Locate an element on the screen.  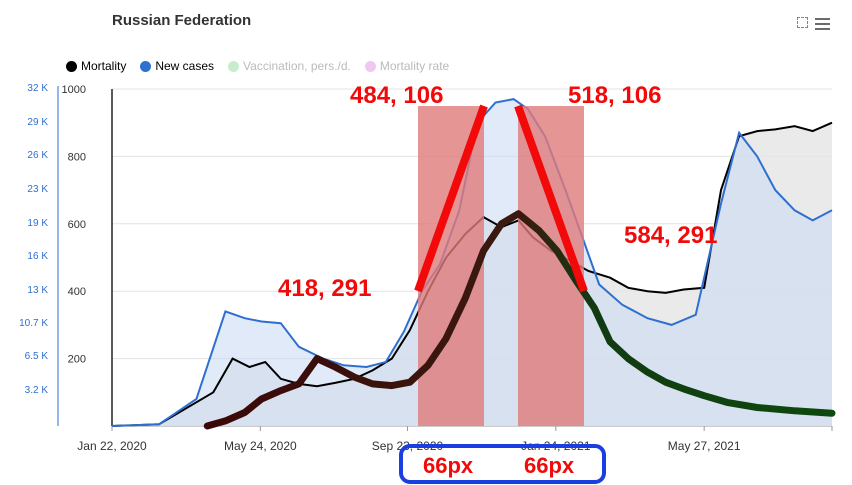
y-tick-label-right: 13 K is located at coordinates (37, 290).